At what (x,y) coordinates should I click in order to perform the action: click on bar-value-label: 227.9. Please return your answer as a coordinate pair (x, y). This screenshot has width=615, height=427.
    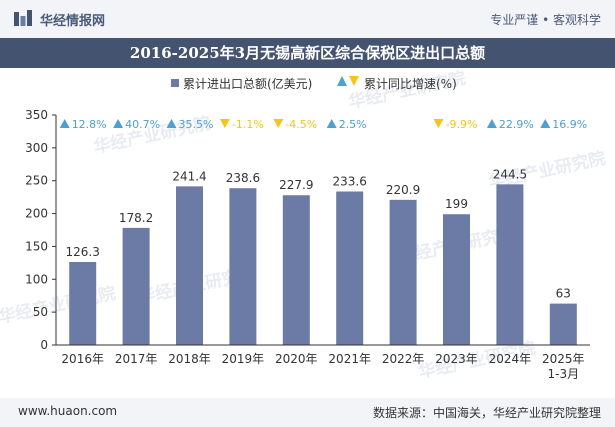
    Looking at the image, I should click on (296, 185).